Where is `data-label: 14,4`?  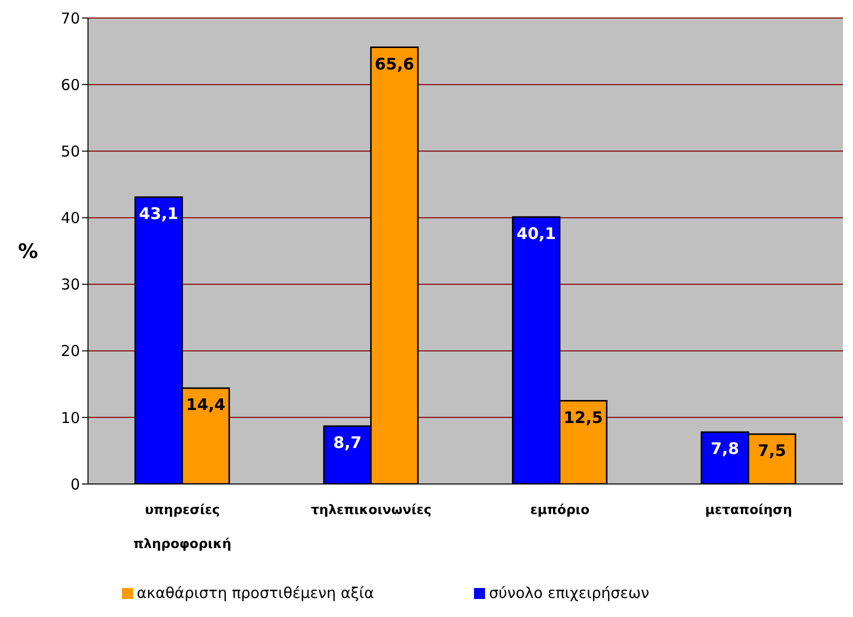 data-label: 14,4 is located at coordinates (206, 404).